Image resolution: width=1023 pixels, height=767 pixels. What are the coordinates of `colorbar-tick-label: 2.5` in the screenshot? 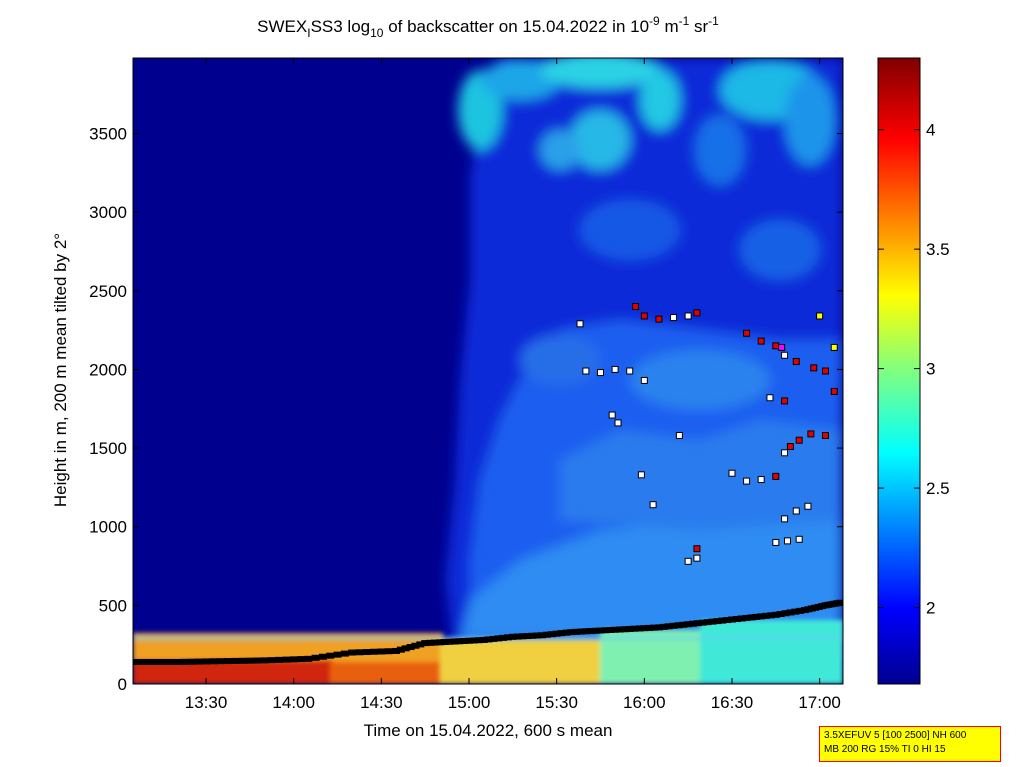 It's located at (938, 488).